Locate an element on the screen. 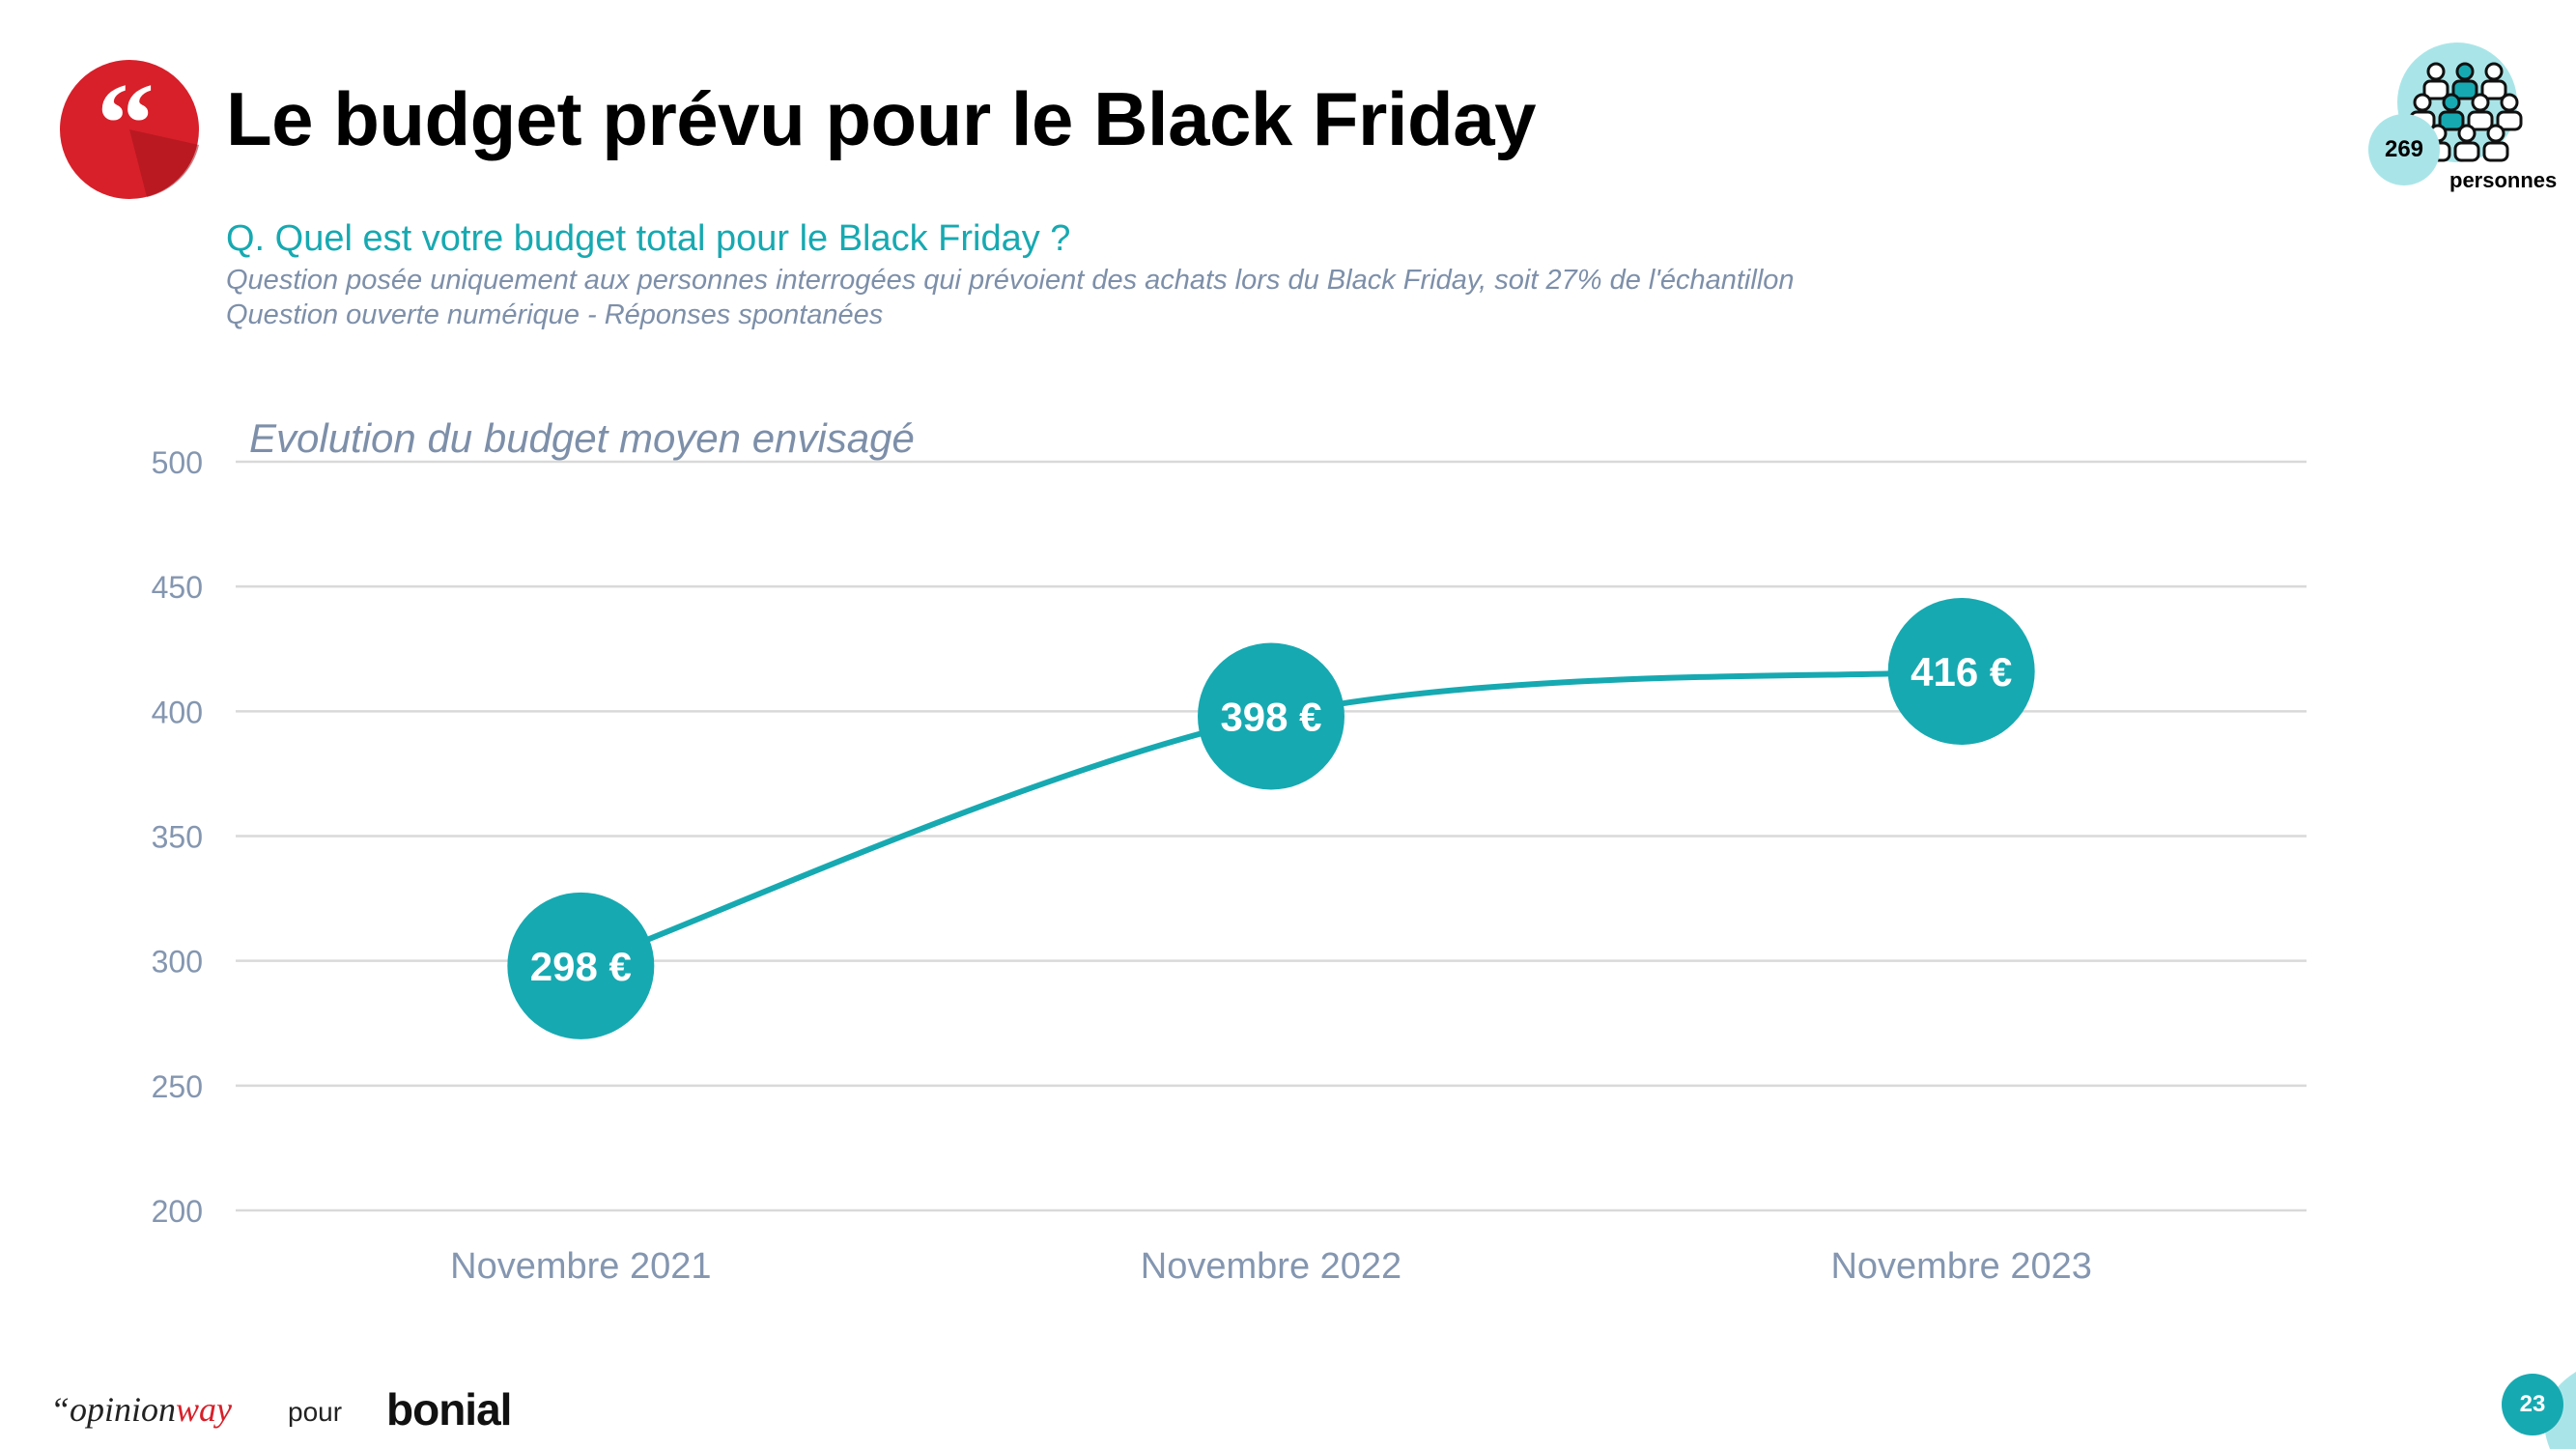 This screenshot has width=2576, height=1449. bonial-logo: bonial is located at coordinates (449, 1409).